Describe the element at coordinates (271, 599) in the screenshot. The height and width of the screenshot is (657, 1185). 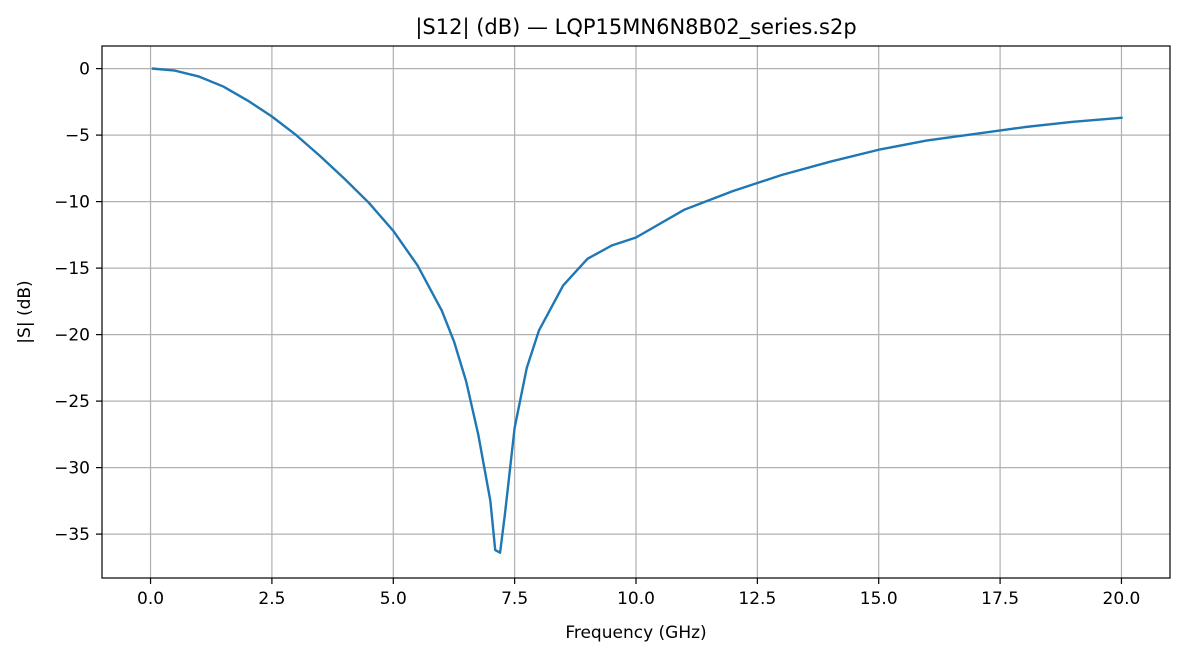
I see `x-tick-label: 2.5` at that location.